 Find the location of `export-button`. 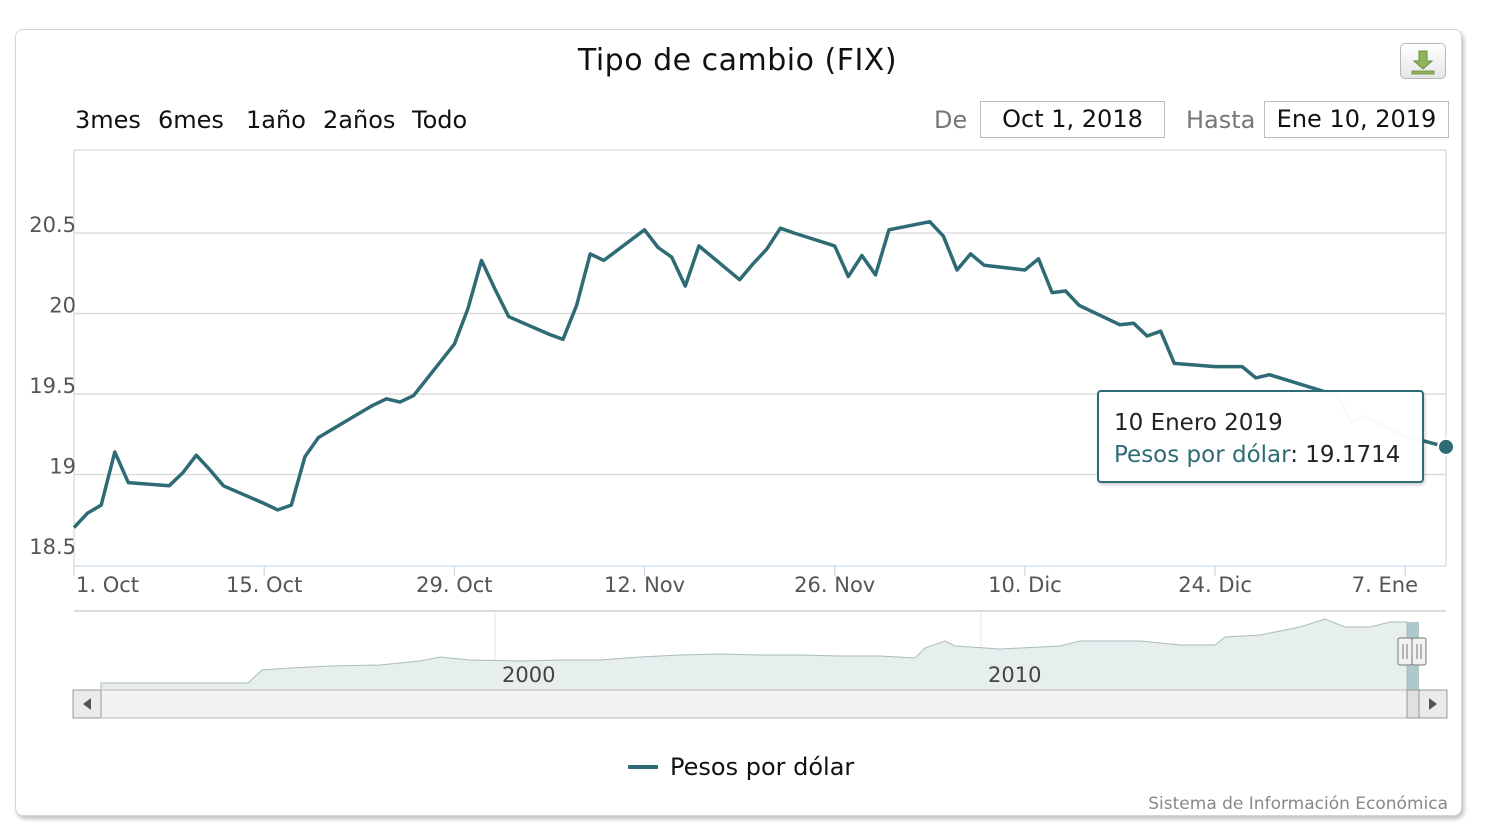

export-button is located at coordinates (1423, 61).